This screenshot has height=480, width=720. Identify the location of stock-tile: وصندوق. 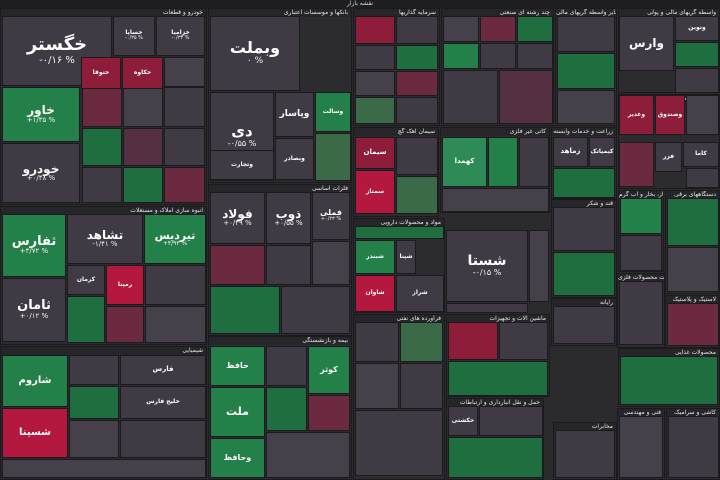
(670, 115).